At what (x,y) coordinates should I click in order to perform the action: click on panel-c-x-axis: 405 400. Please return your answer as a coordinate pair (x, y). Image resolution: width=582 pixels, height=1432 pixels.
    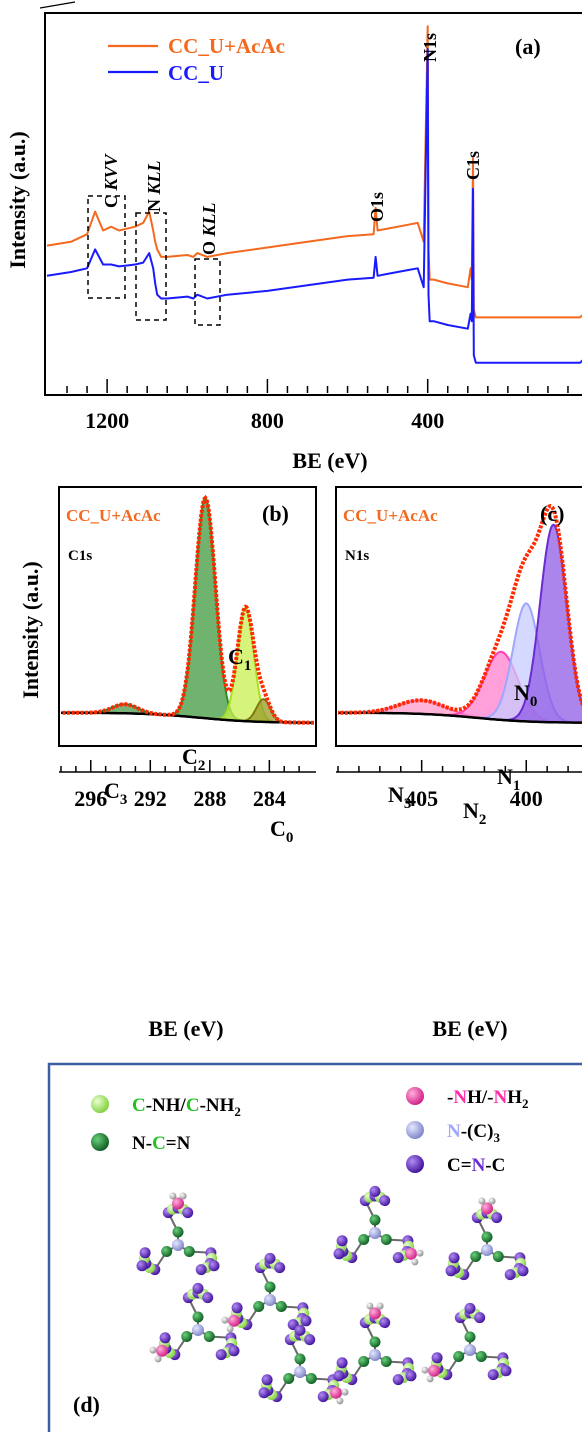
    Looking at the image, I should click on (459, 785).